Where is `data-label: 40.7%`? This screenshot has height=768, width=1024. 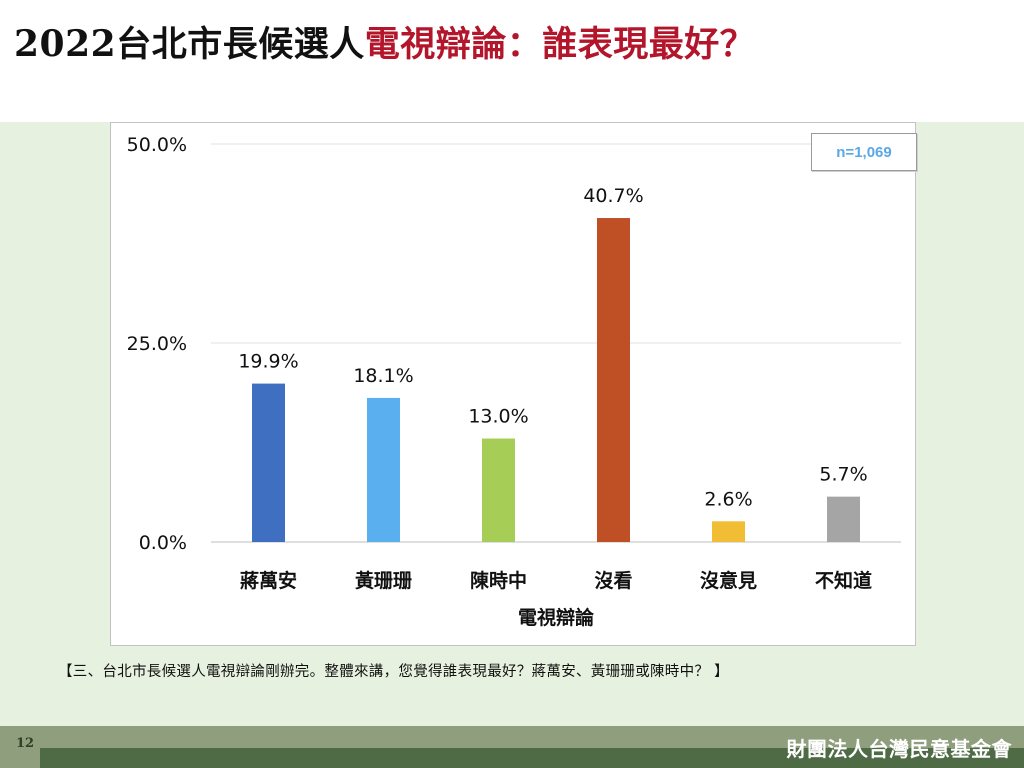 data-label: 40.7% is located at coordinates (613, 196).